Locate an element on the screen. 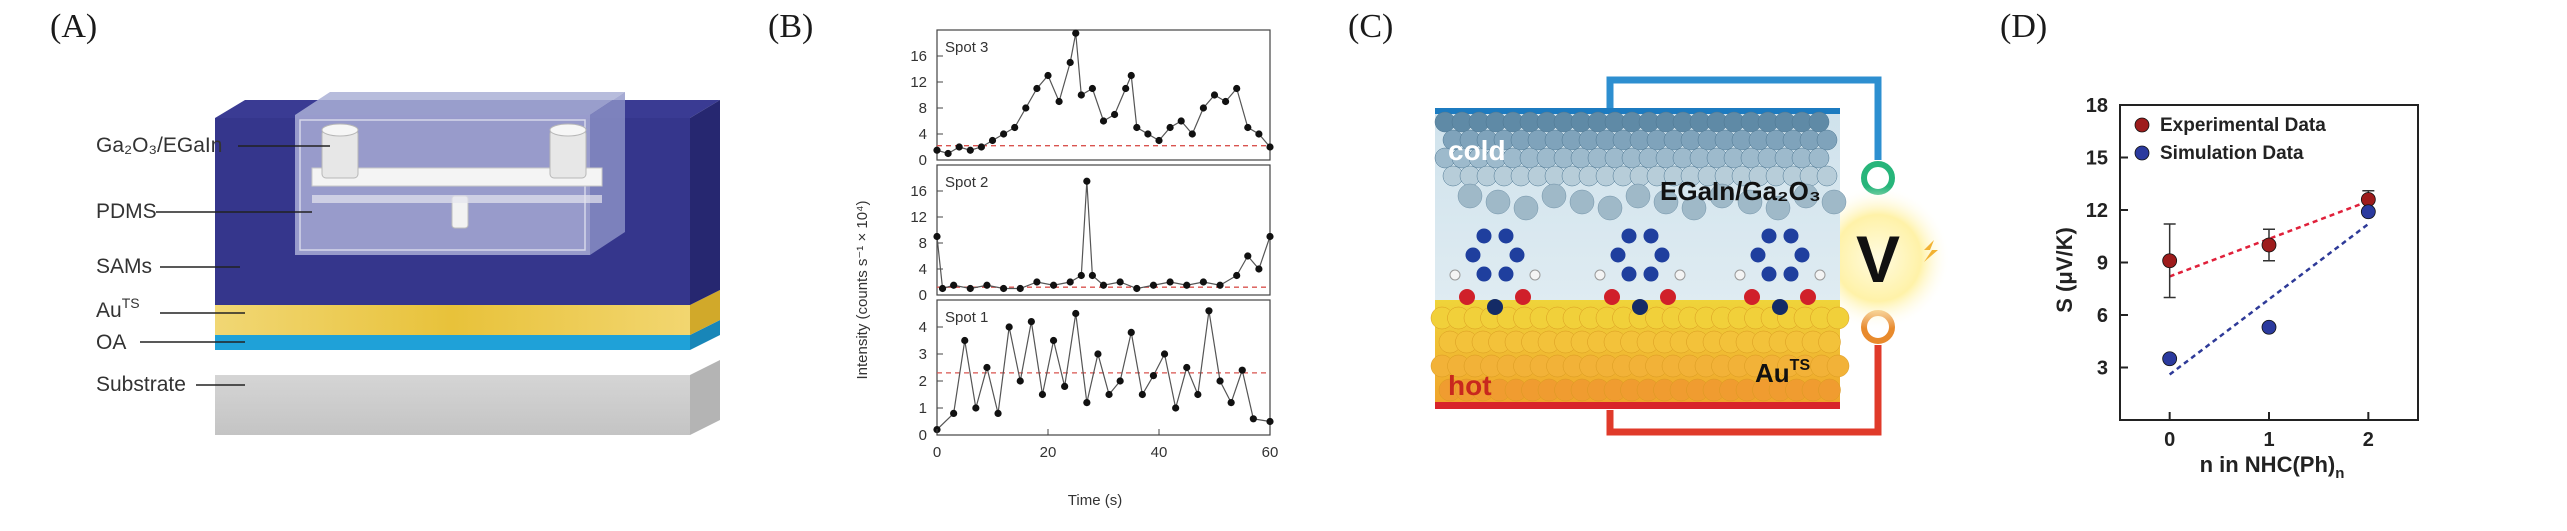 The image size is (2567, 531). circuit-wire is located at coordinates (1744, 256).